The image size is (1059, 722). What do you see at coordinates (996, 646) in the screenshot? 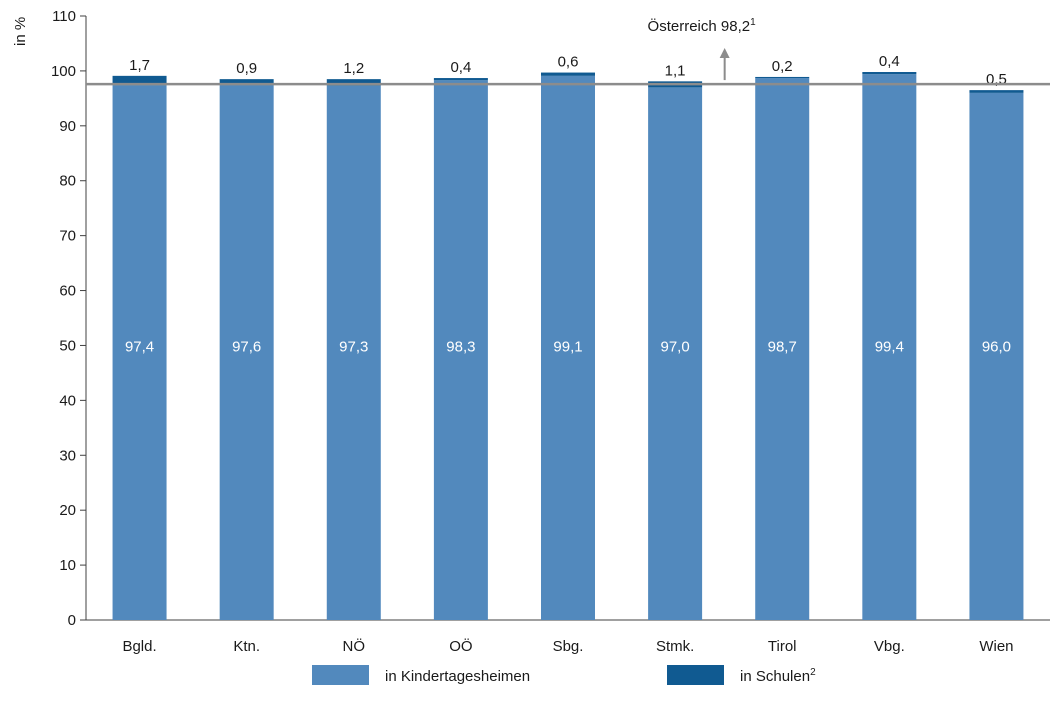
I see `x-tick-label: Wien` at bounding box center [996, 646].